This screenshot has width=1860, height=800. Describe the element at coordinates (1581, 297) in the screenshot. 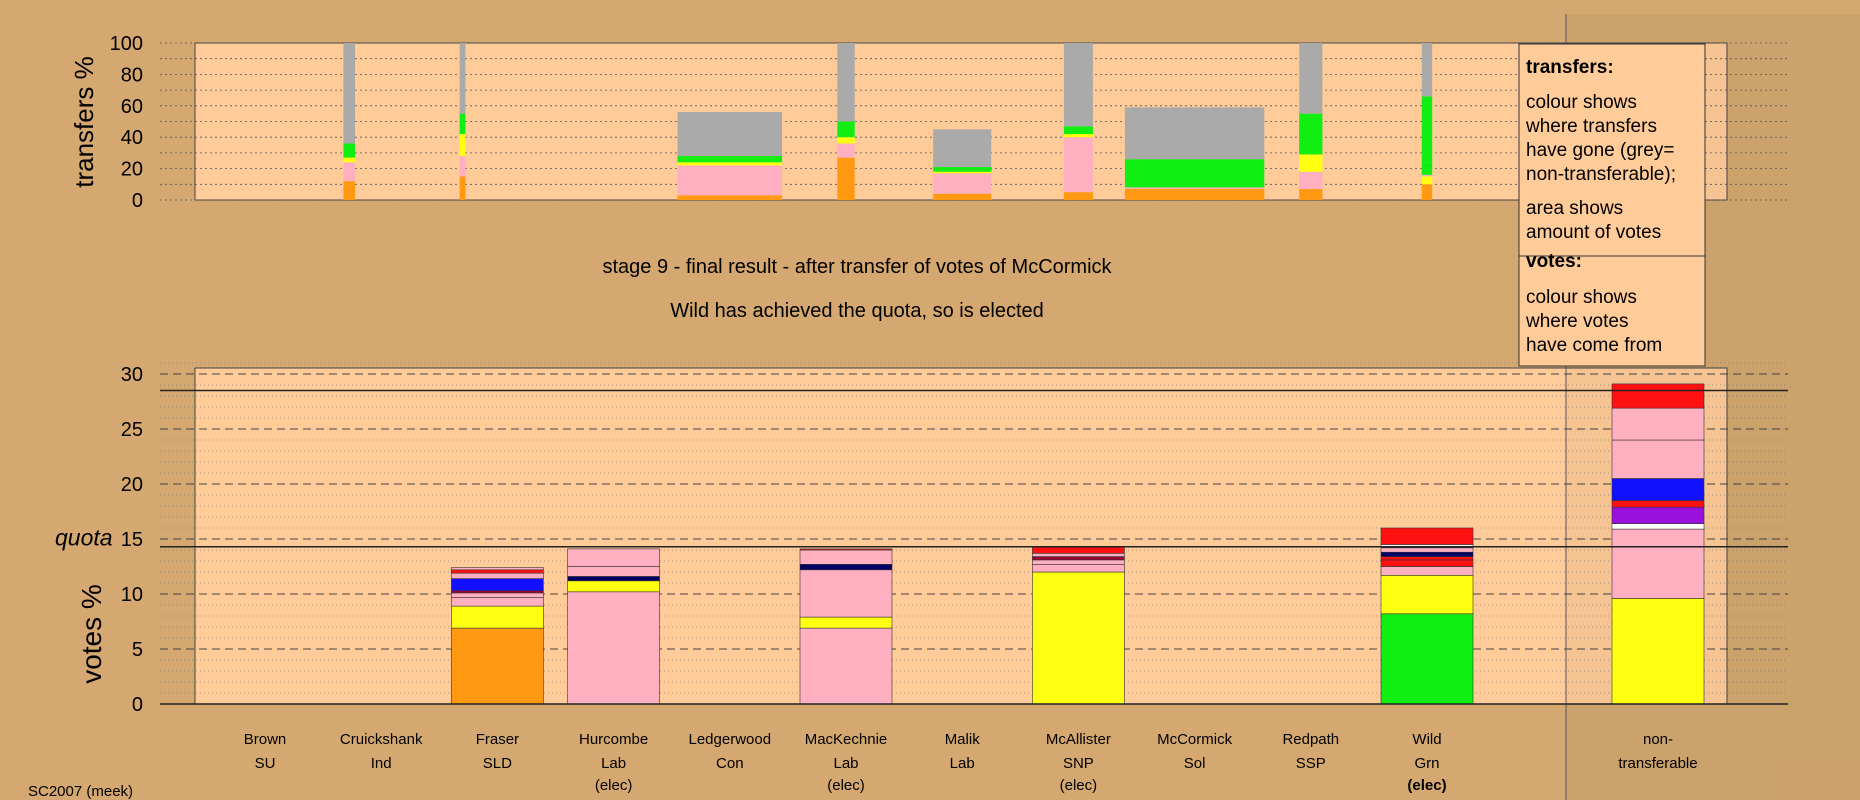

I see `legend-votes-line: colour shows` at that location.